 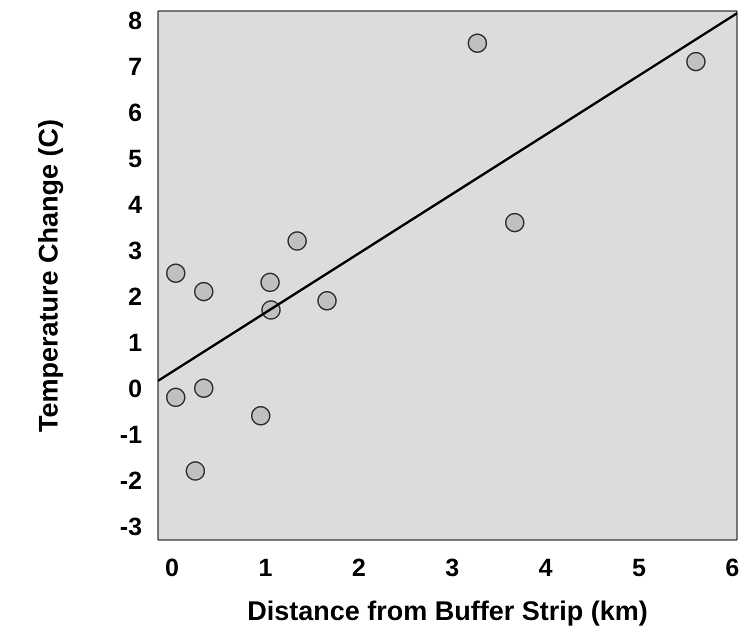 I want to click on y-tick-label: -3, so click(x=131, y=527).